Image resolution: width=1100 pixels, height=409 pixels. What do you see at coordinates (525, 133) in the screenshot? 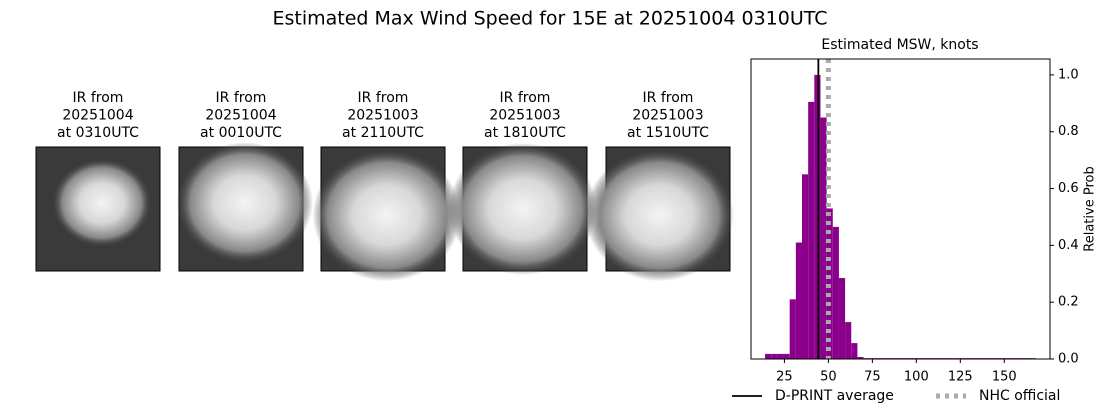
I see `panel-label: at 1810UTC` at bounding box center [525, 133].